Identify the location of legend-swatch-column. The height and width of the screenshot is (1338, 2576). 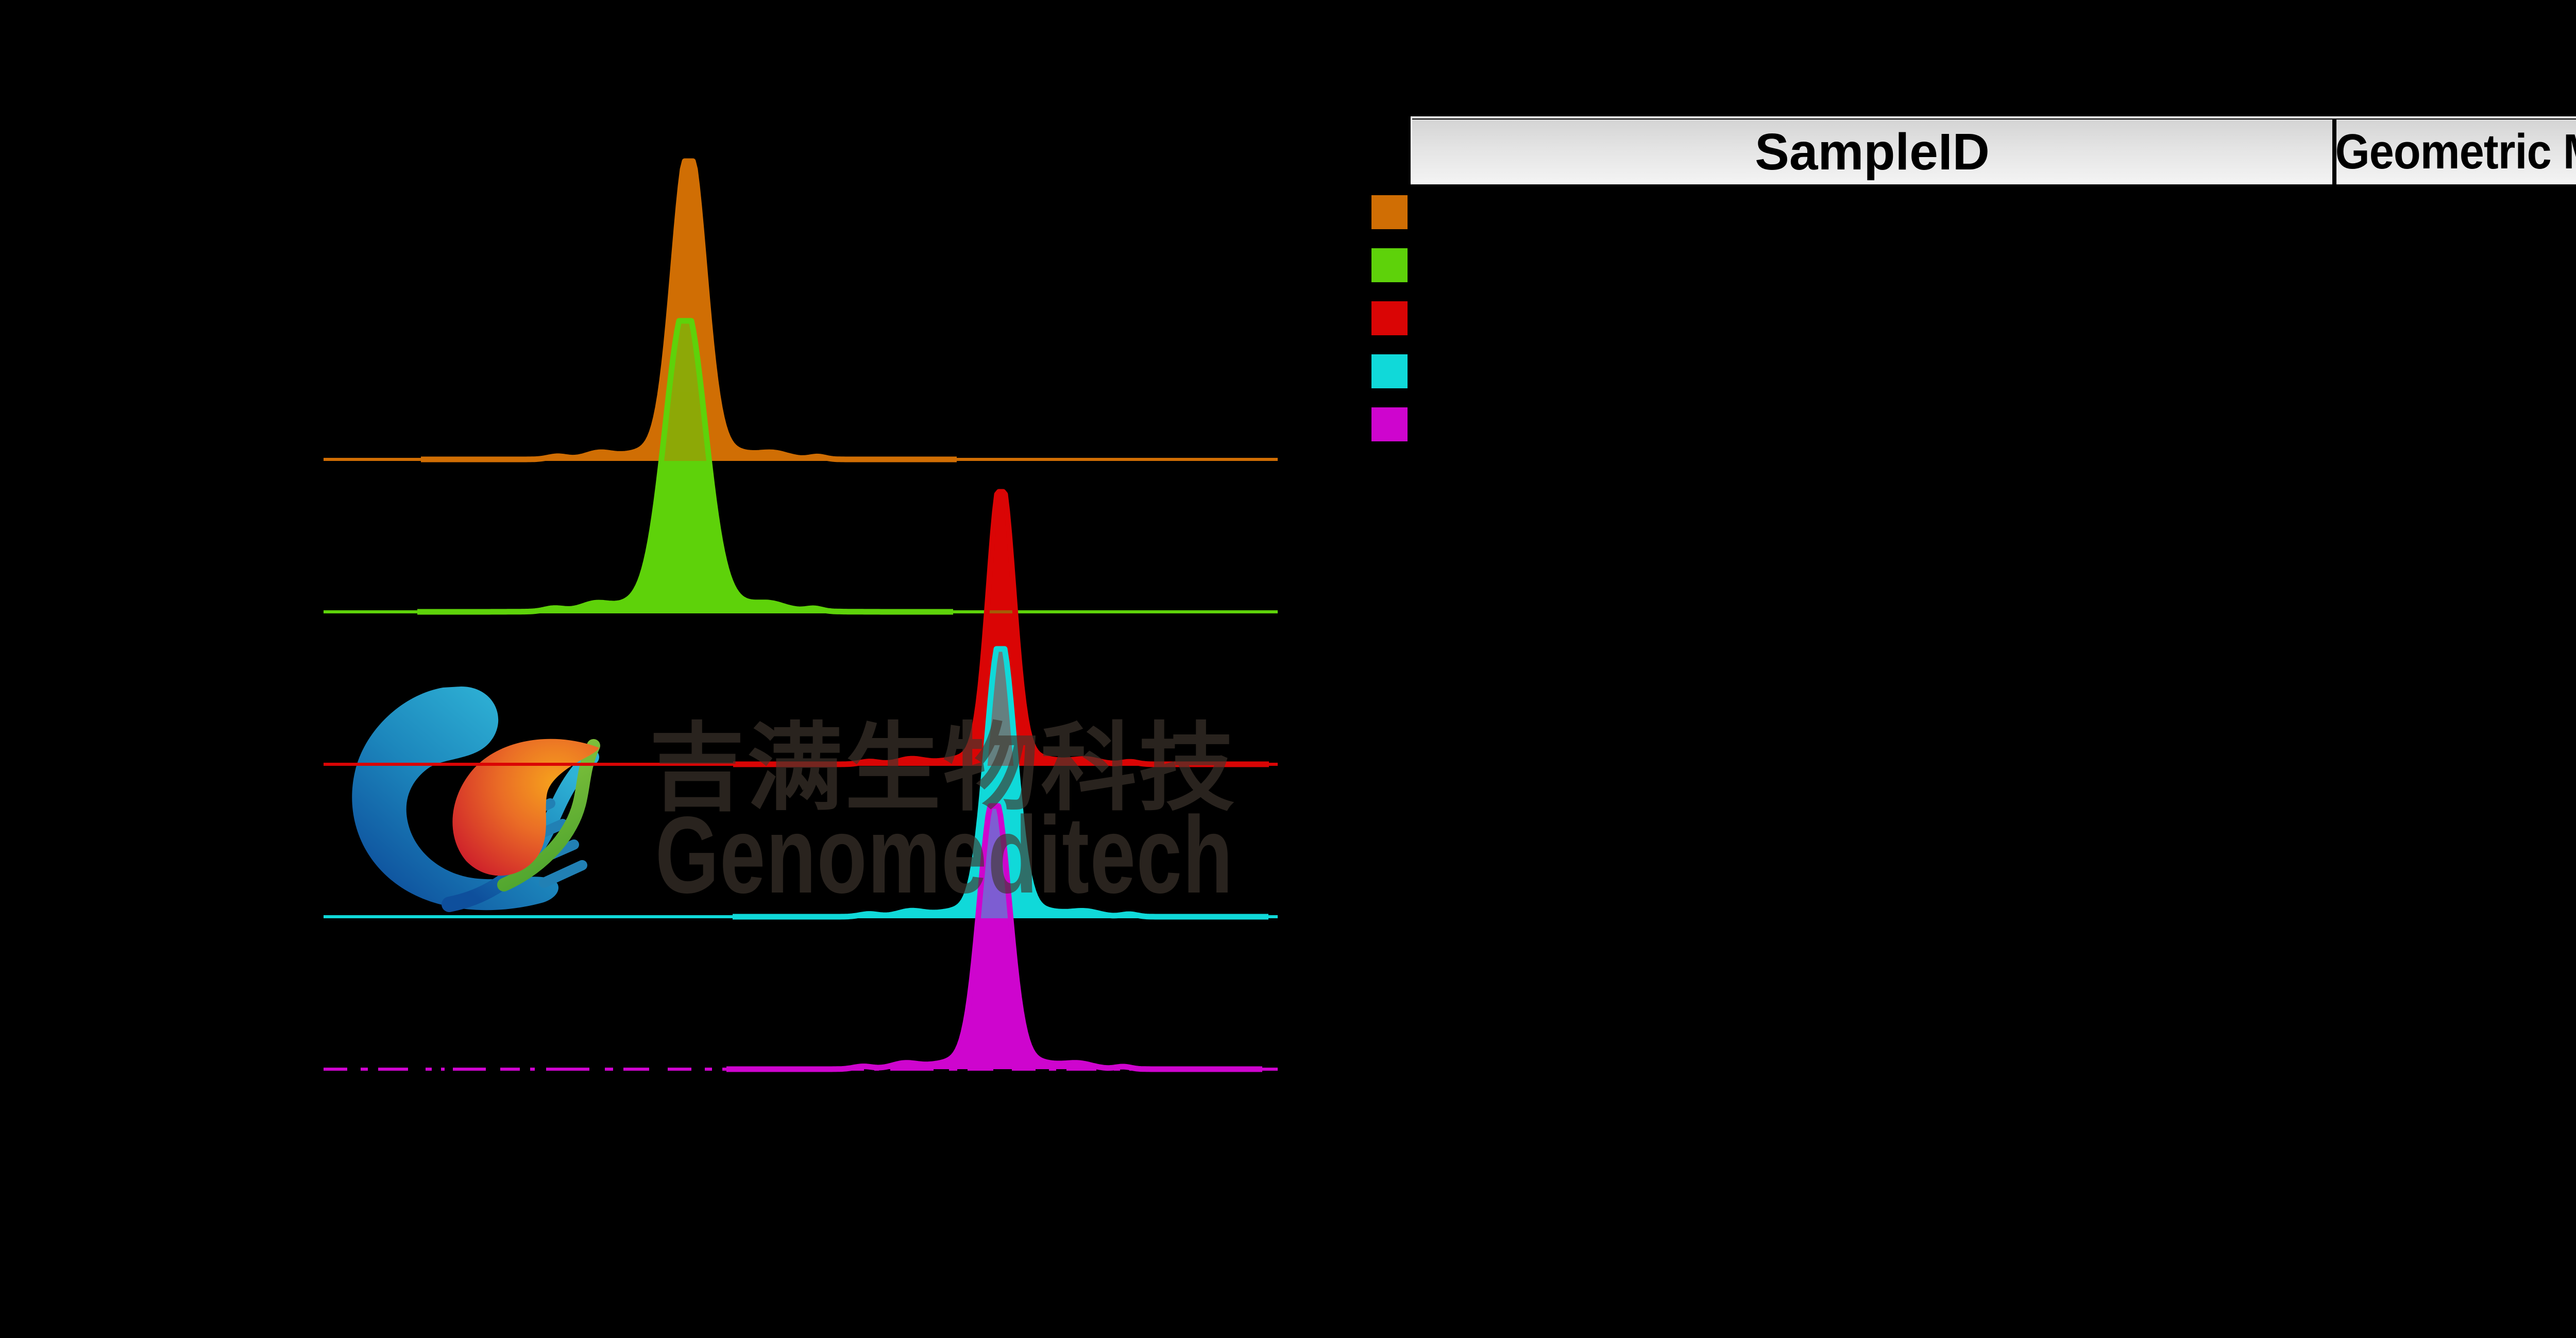
(1389, 327).